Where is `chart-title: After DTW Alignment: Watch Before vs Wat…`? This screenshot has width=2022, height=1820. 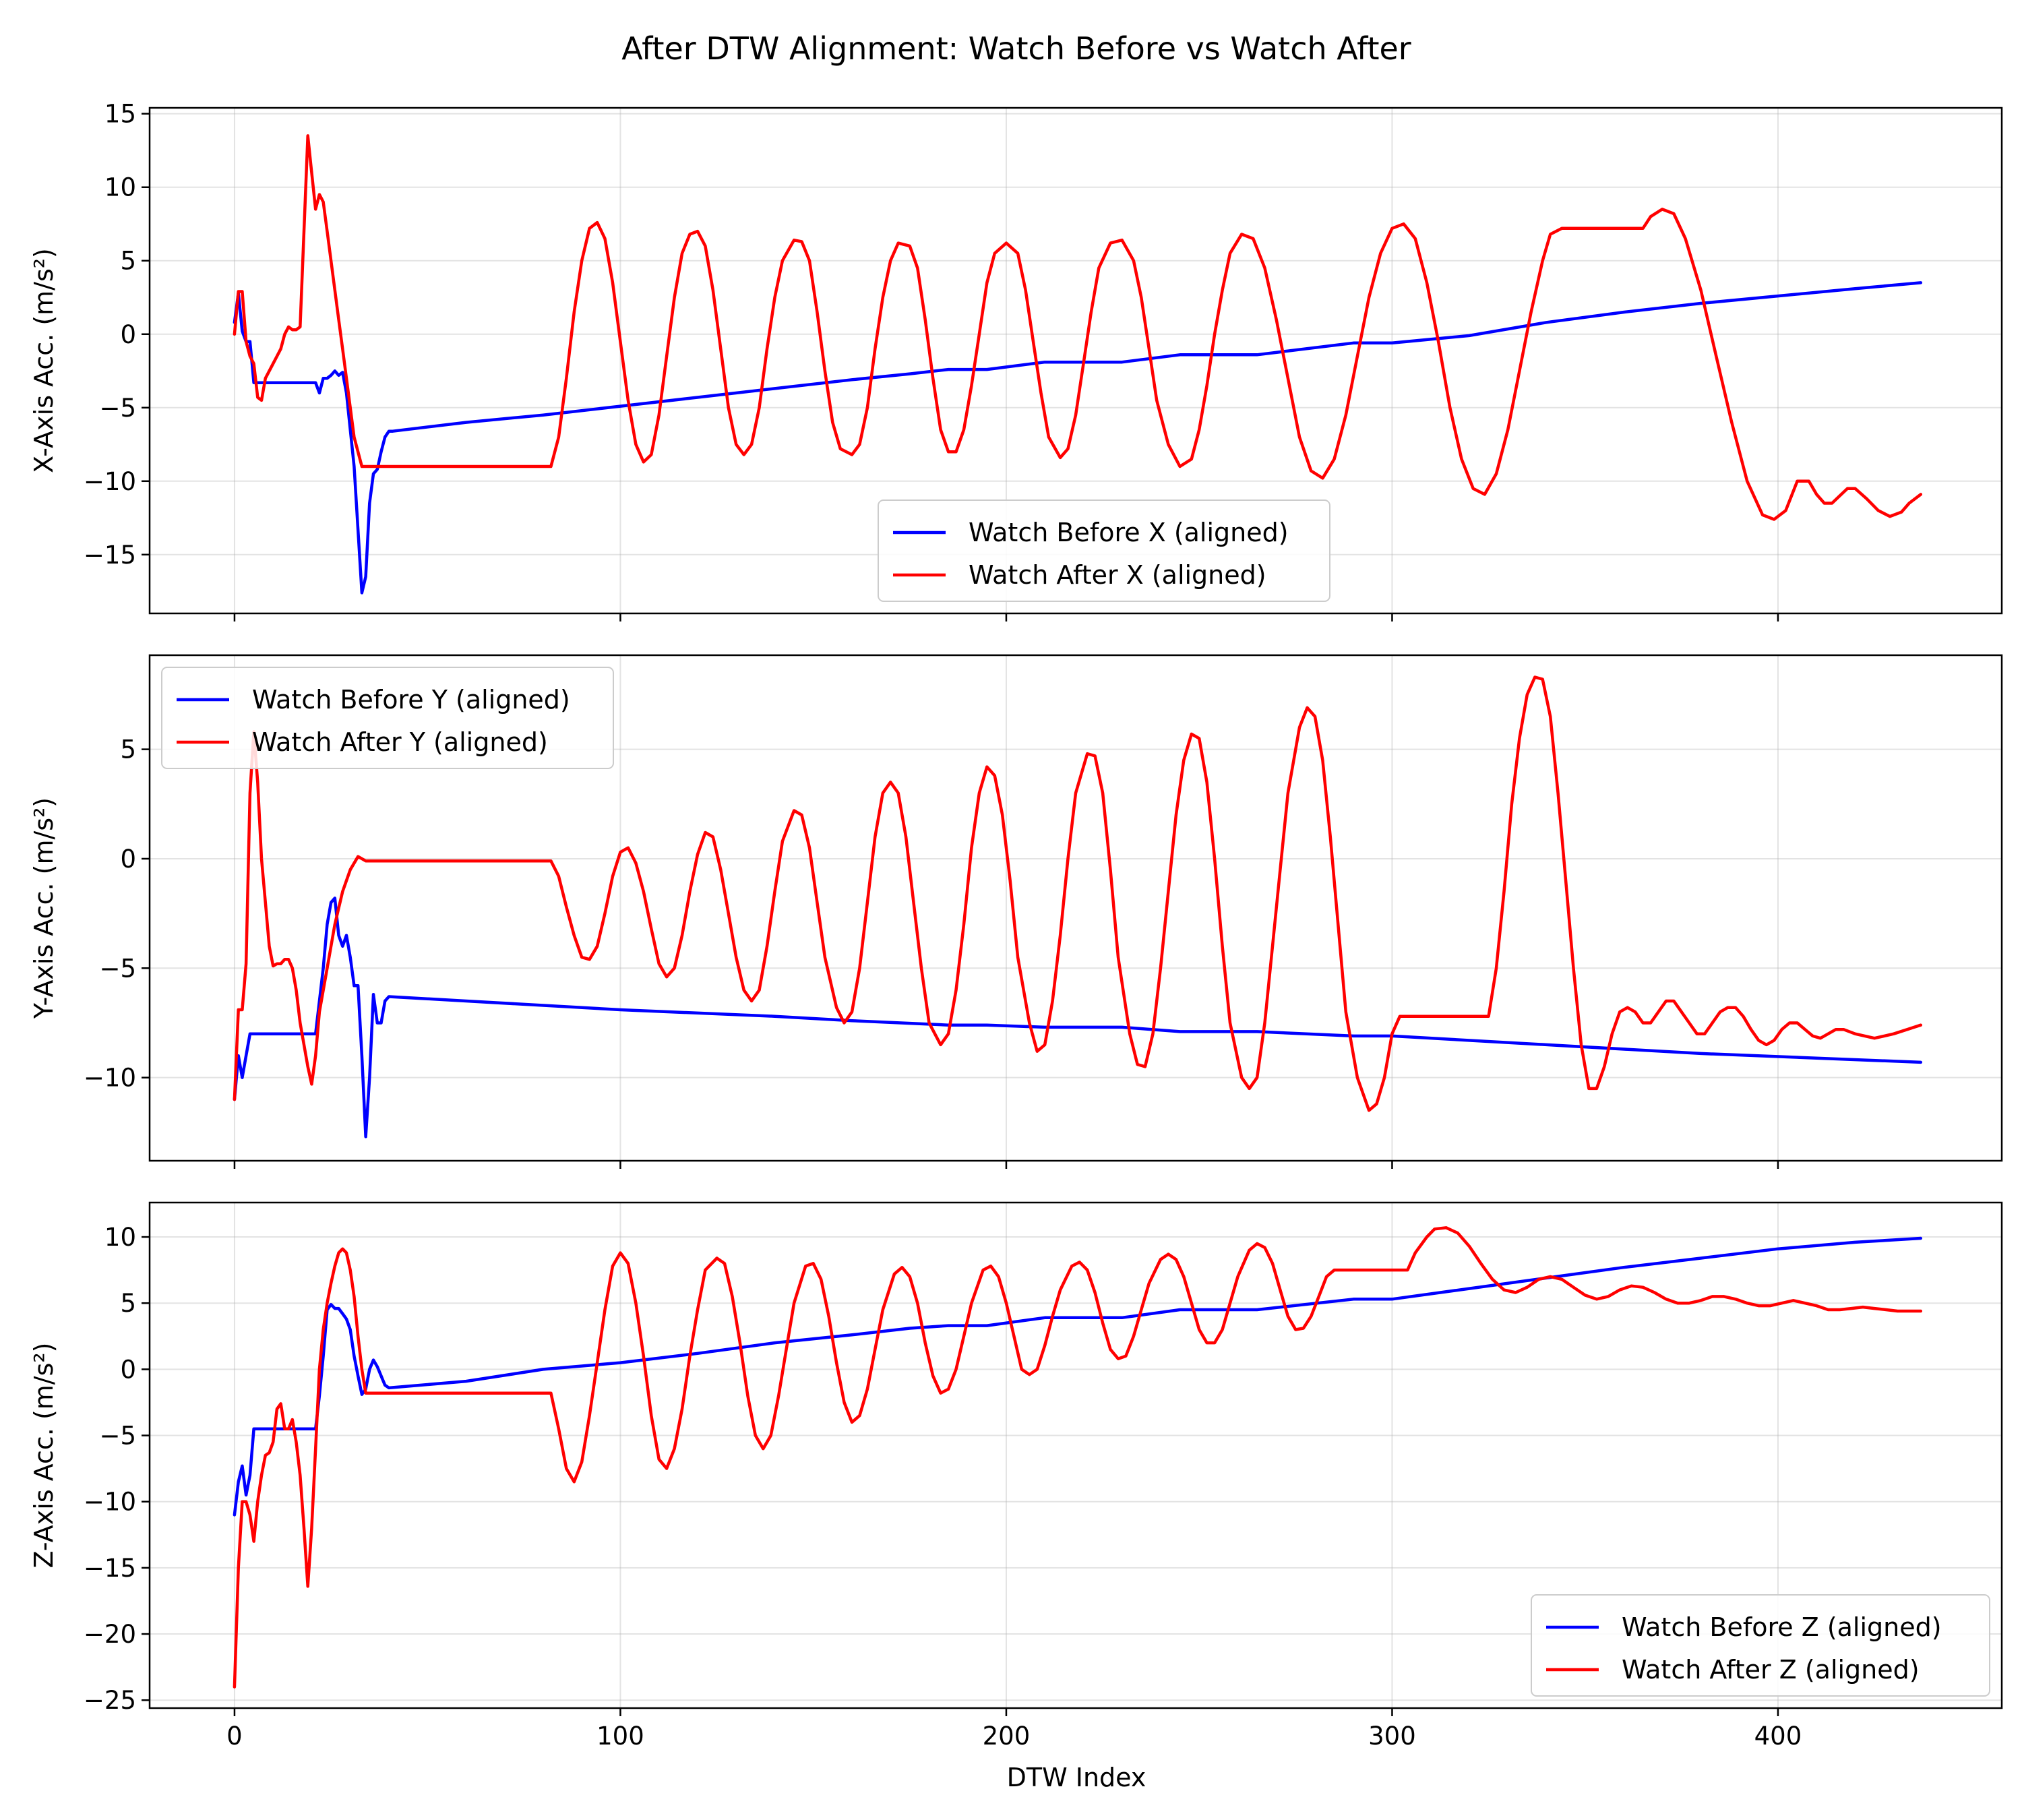 chart-title: After DTW Alignment: Watch Before vs Wat… is located at coordinates (1016, 49).